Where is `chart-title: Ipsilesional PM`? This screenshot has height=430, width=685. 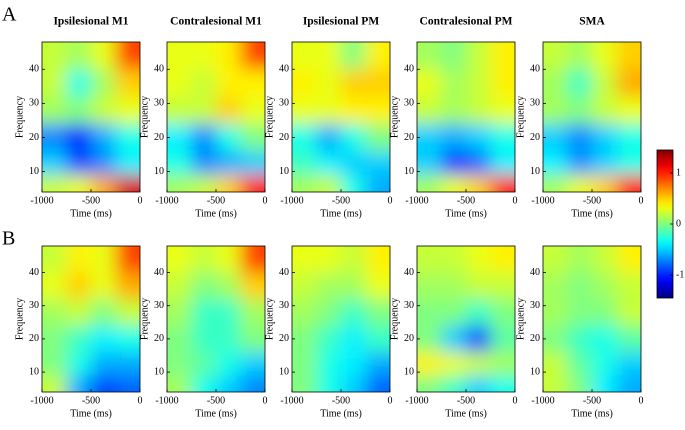
chart-title: Ipsilesional PM is located at coordinates (341, 22).